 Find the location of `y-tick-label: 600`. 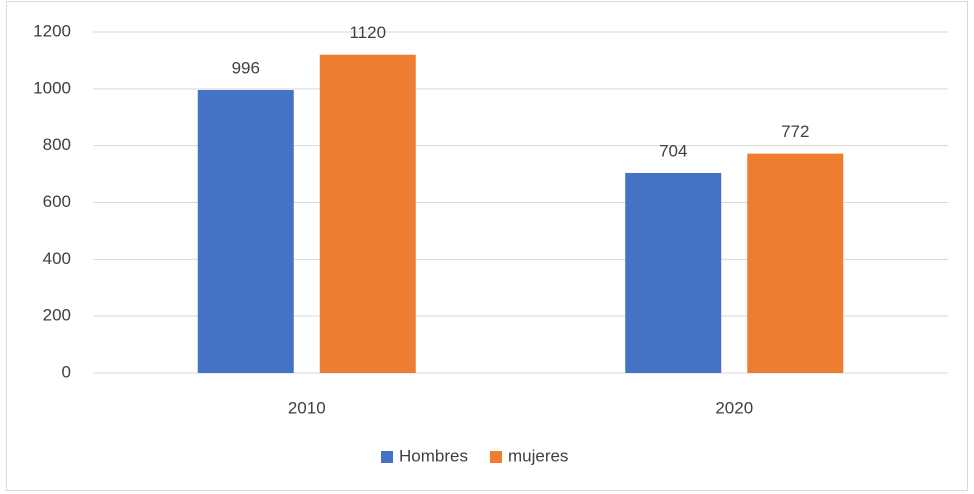

y-tick-label: 600 is located at coordinates (57, 201).